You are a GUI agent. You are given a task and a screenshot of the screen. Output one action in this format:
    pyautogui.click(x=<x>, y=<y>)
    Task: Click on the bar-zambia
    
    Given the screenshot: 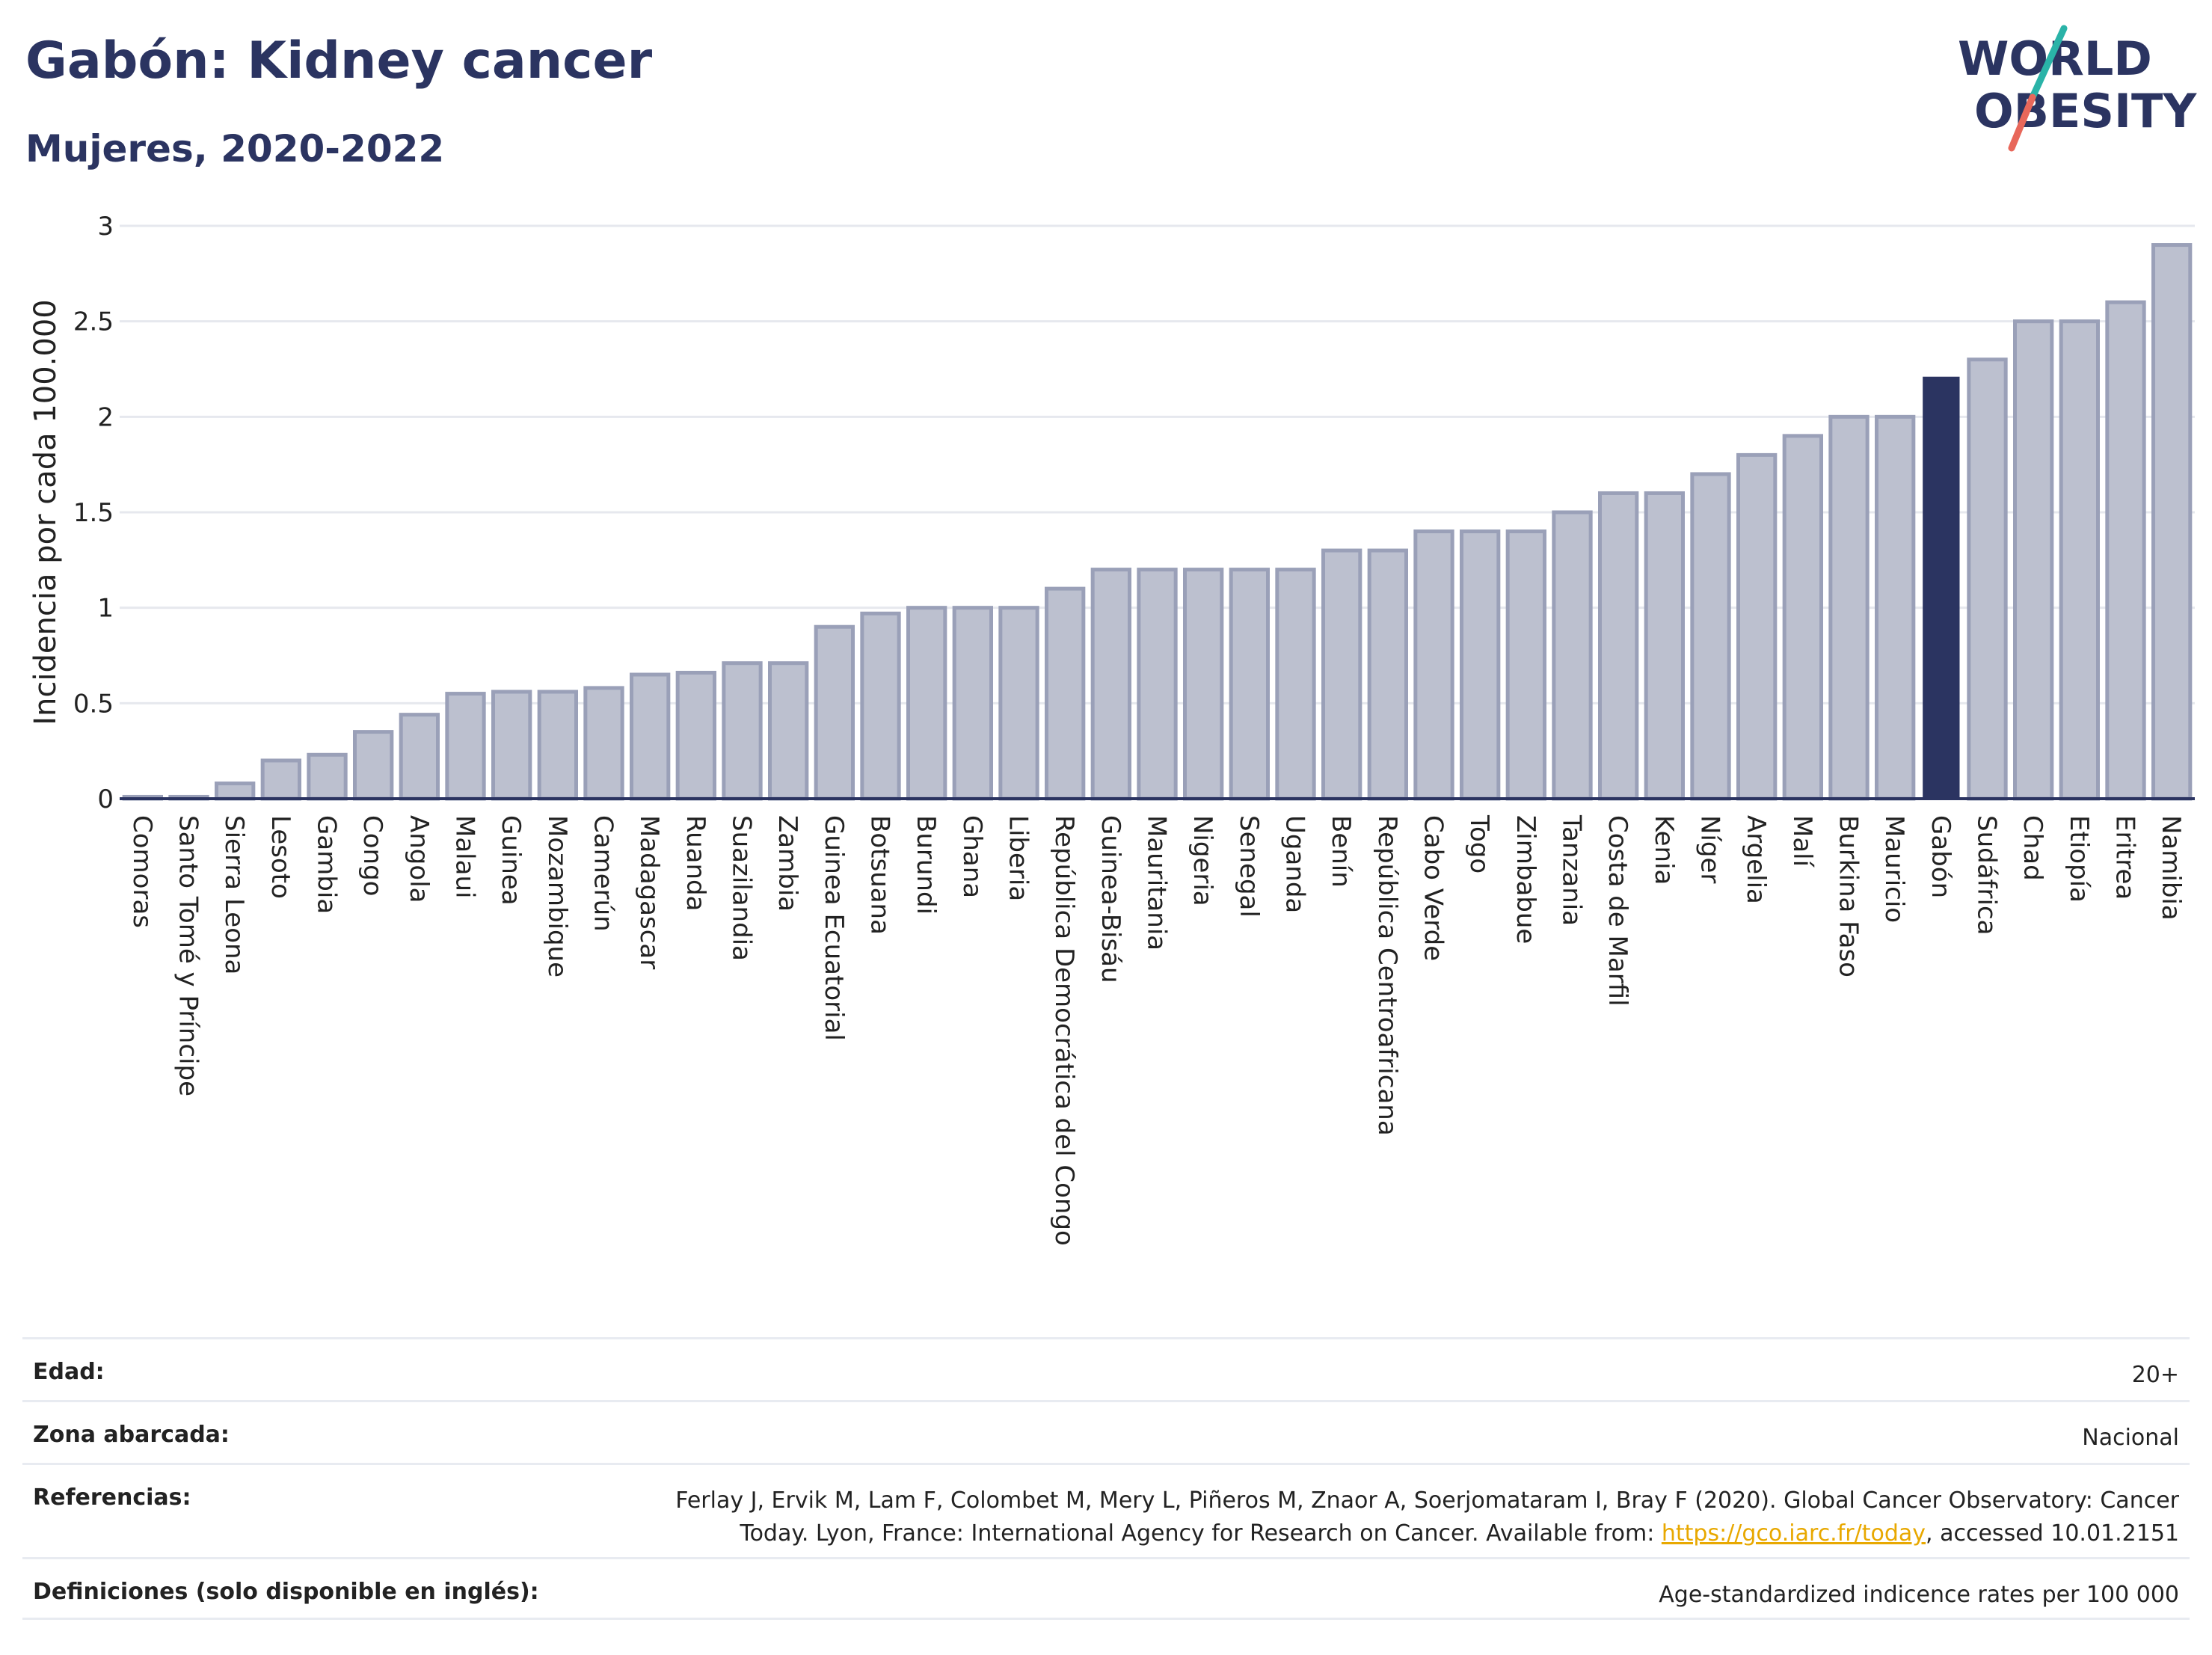 What is the action you would take?
    pyautogui.click(x=789, y=731)
    